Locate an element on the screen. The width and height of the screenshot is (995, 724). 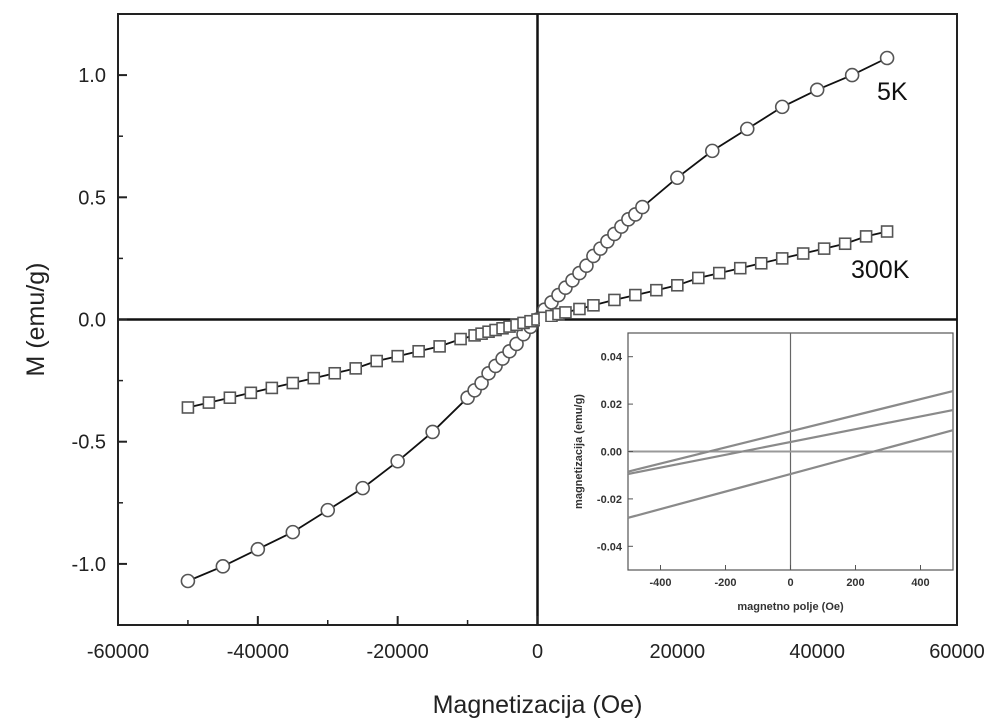
x-tick-label: -20000 is located at coordinates (398, 652).